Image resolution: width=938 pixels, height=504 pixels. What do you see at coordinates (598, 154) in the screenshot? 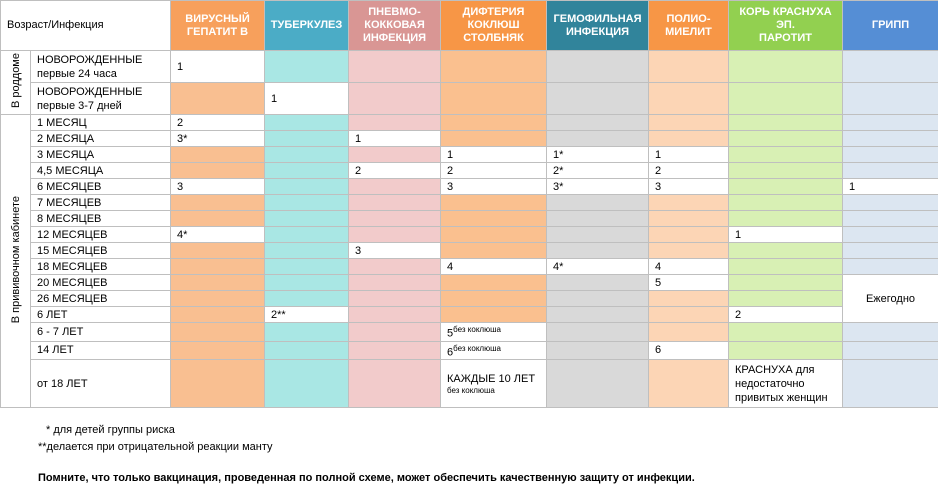
I see `vaccine-cell: 1*` at bounding box center [598, 154].